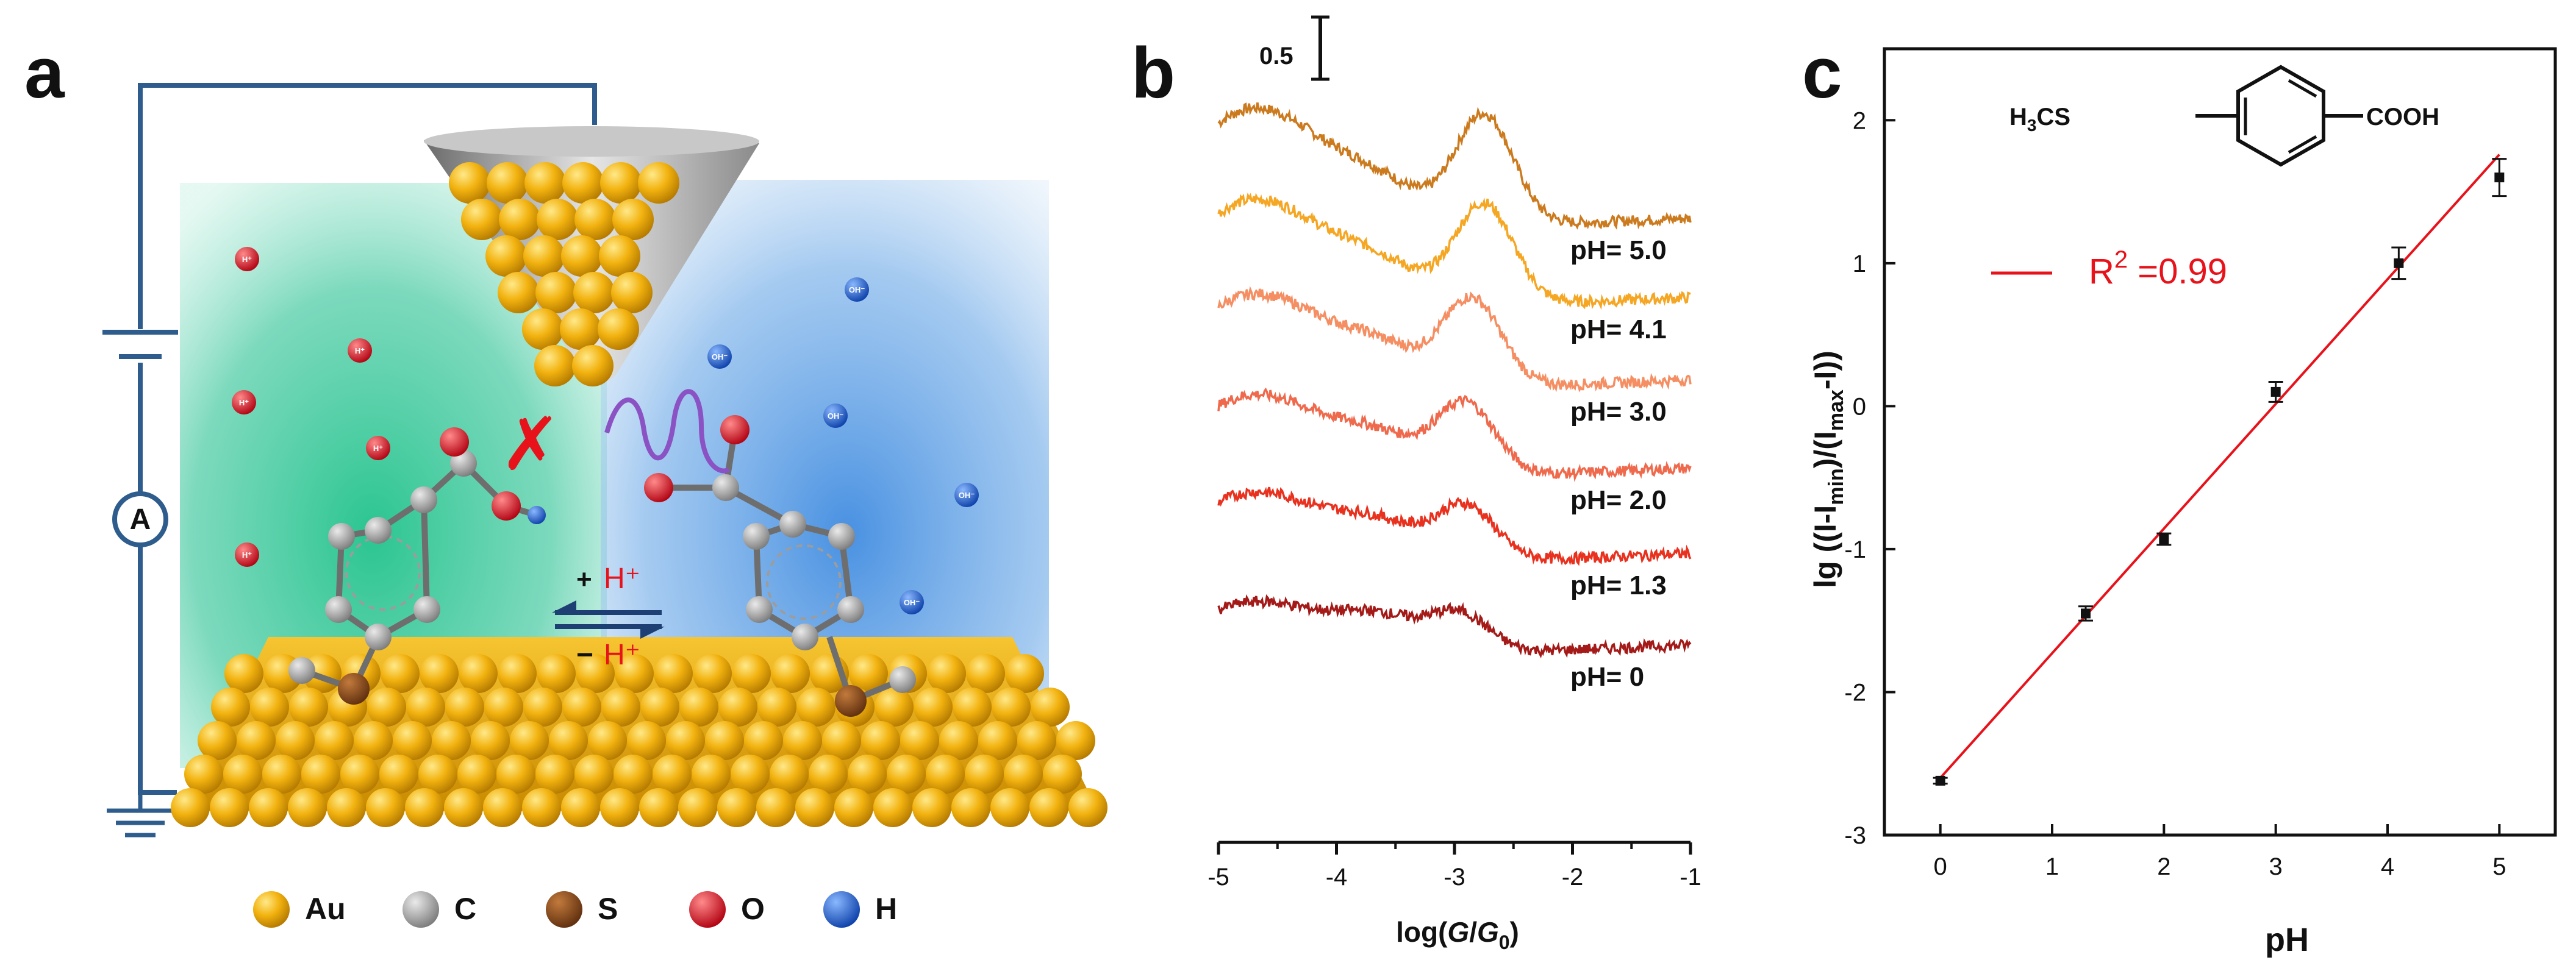  I want to click on b-x-axis: -5 -4 -3 -2 -1, so click(1454, 866).